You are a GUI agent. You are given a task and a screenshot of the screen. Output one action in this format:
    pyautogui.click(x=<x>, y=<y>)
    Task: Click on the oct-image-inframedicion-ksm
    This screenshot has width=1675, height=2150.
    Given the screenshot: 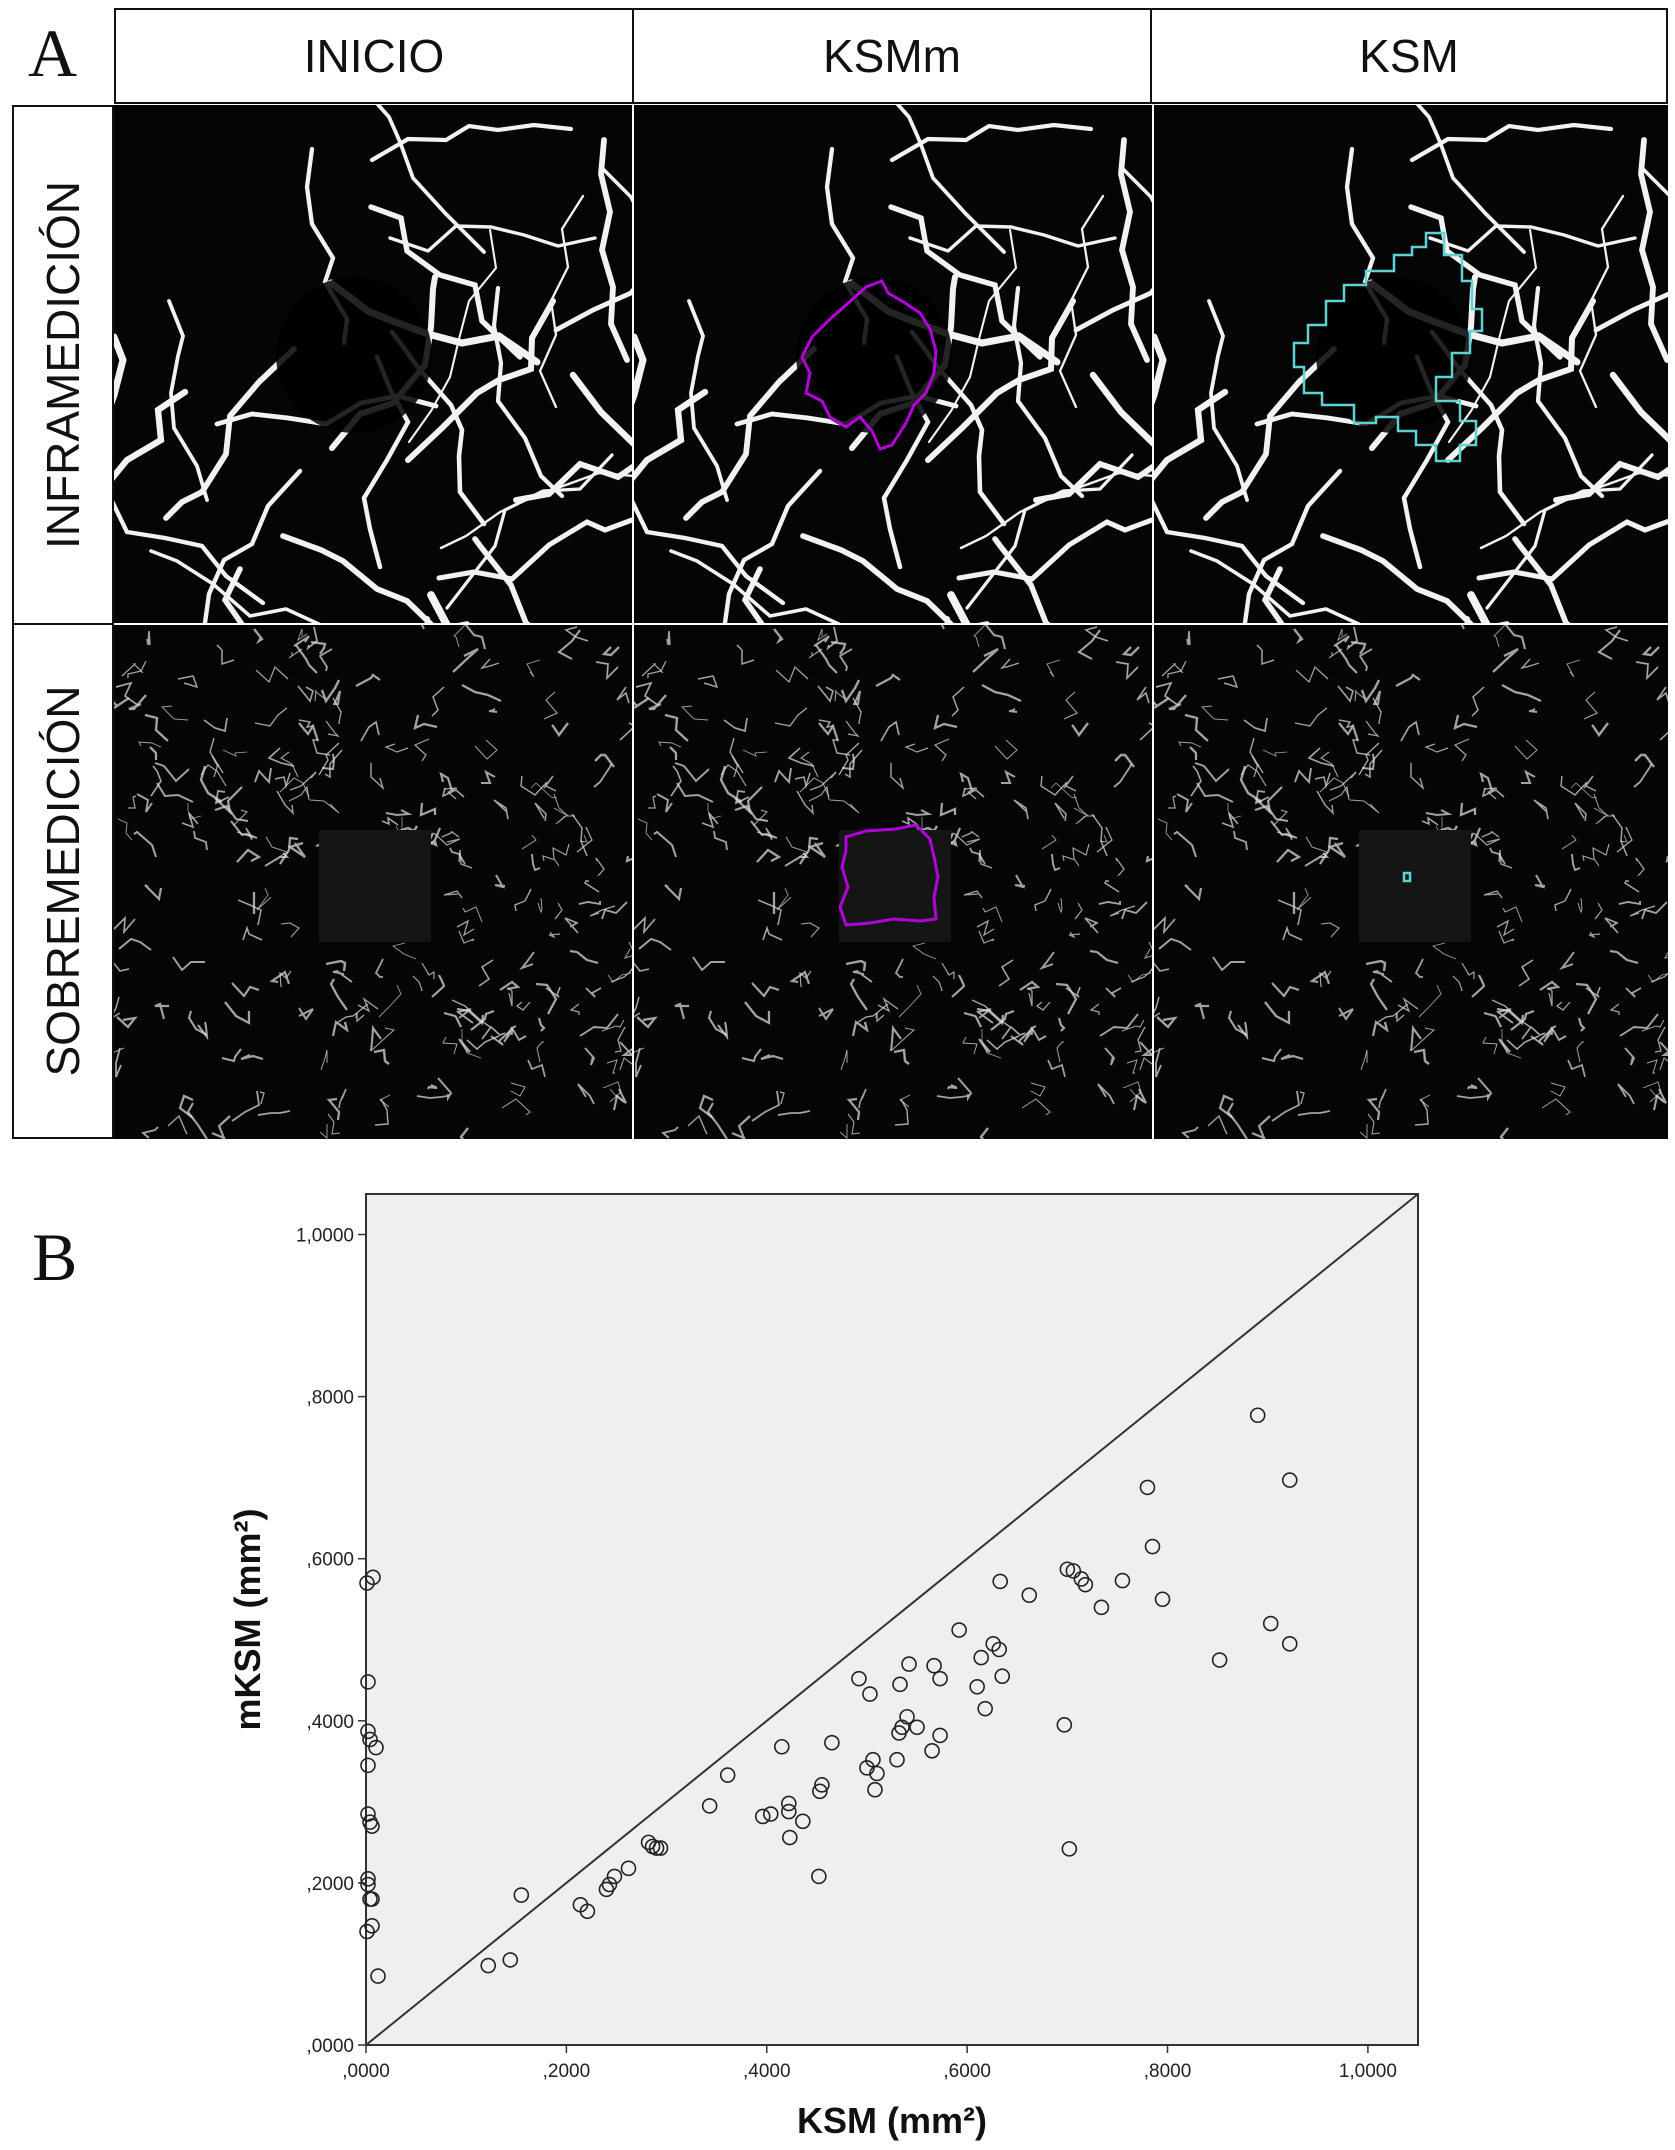 What is the action you would take?
    pyautogui.click(x=1411, y=364)
    